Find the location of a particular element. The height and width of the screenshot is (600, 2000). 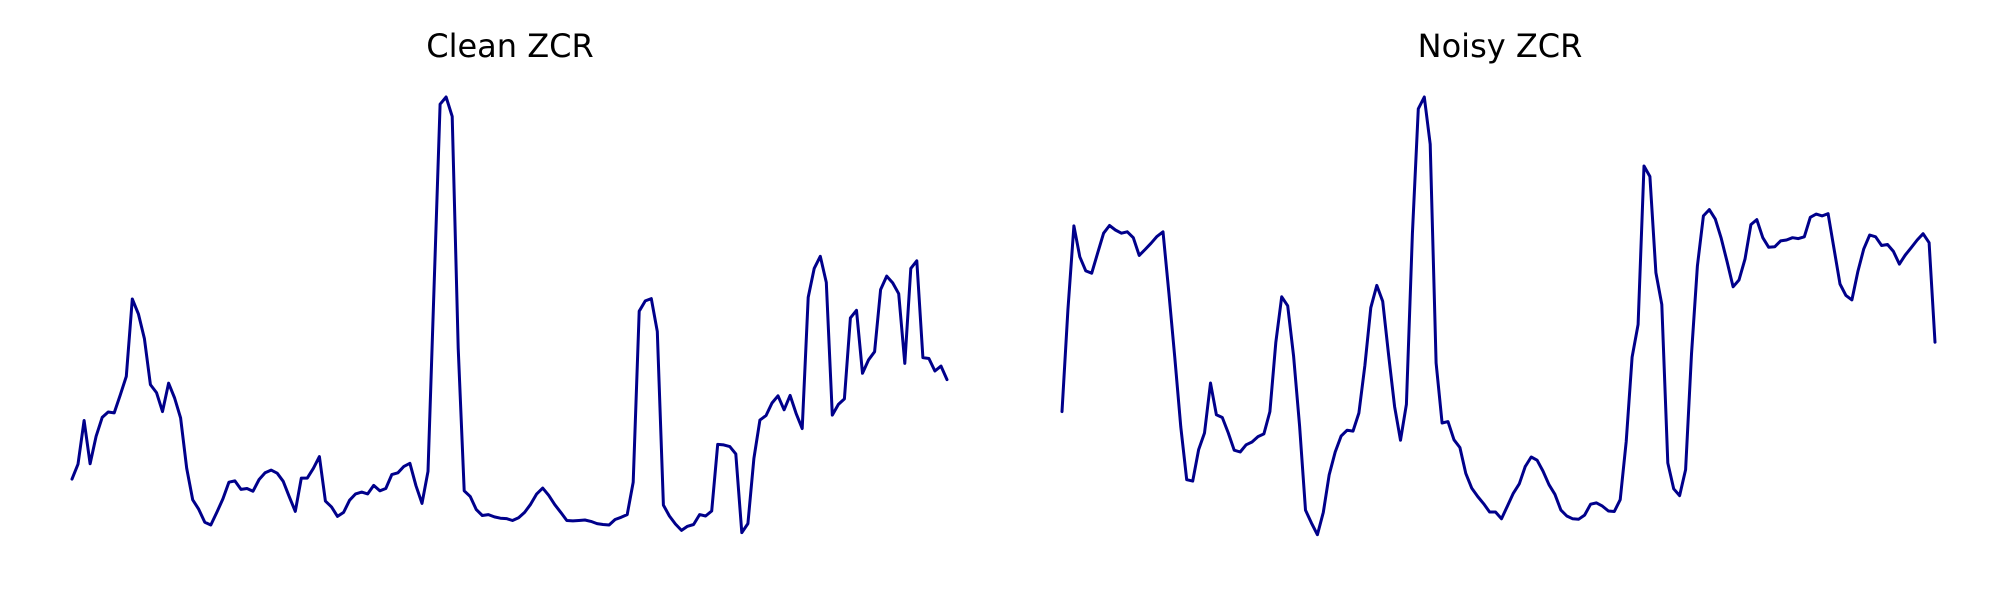

clean-zcr-title: Clean ZCR is located at coordinates (509, 46).